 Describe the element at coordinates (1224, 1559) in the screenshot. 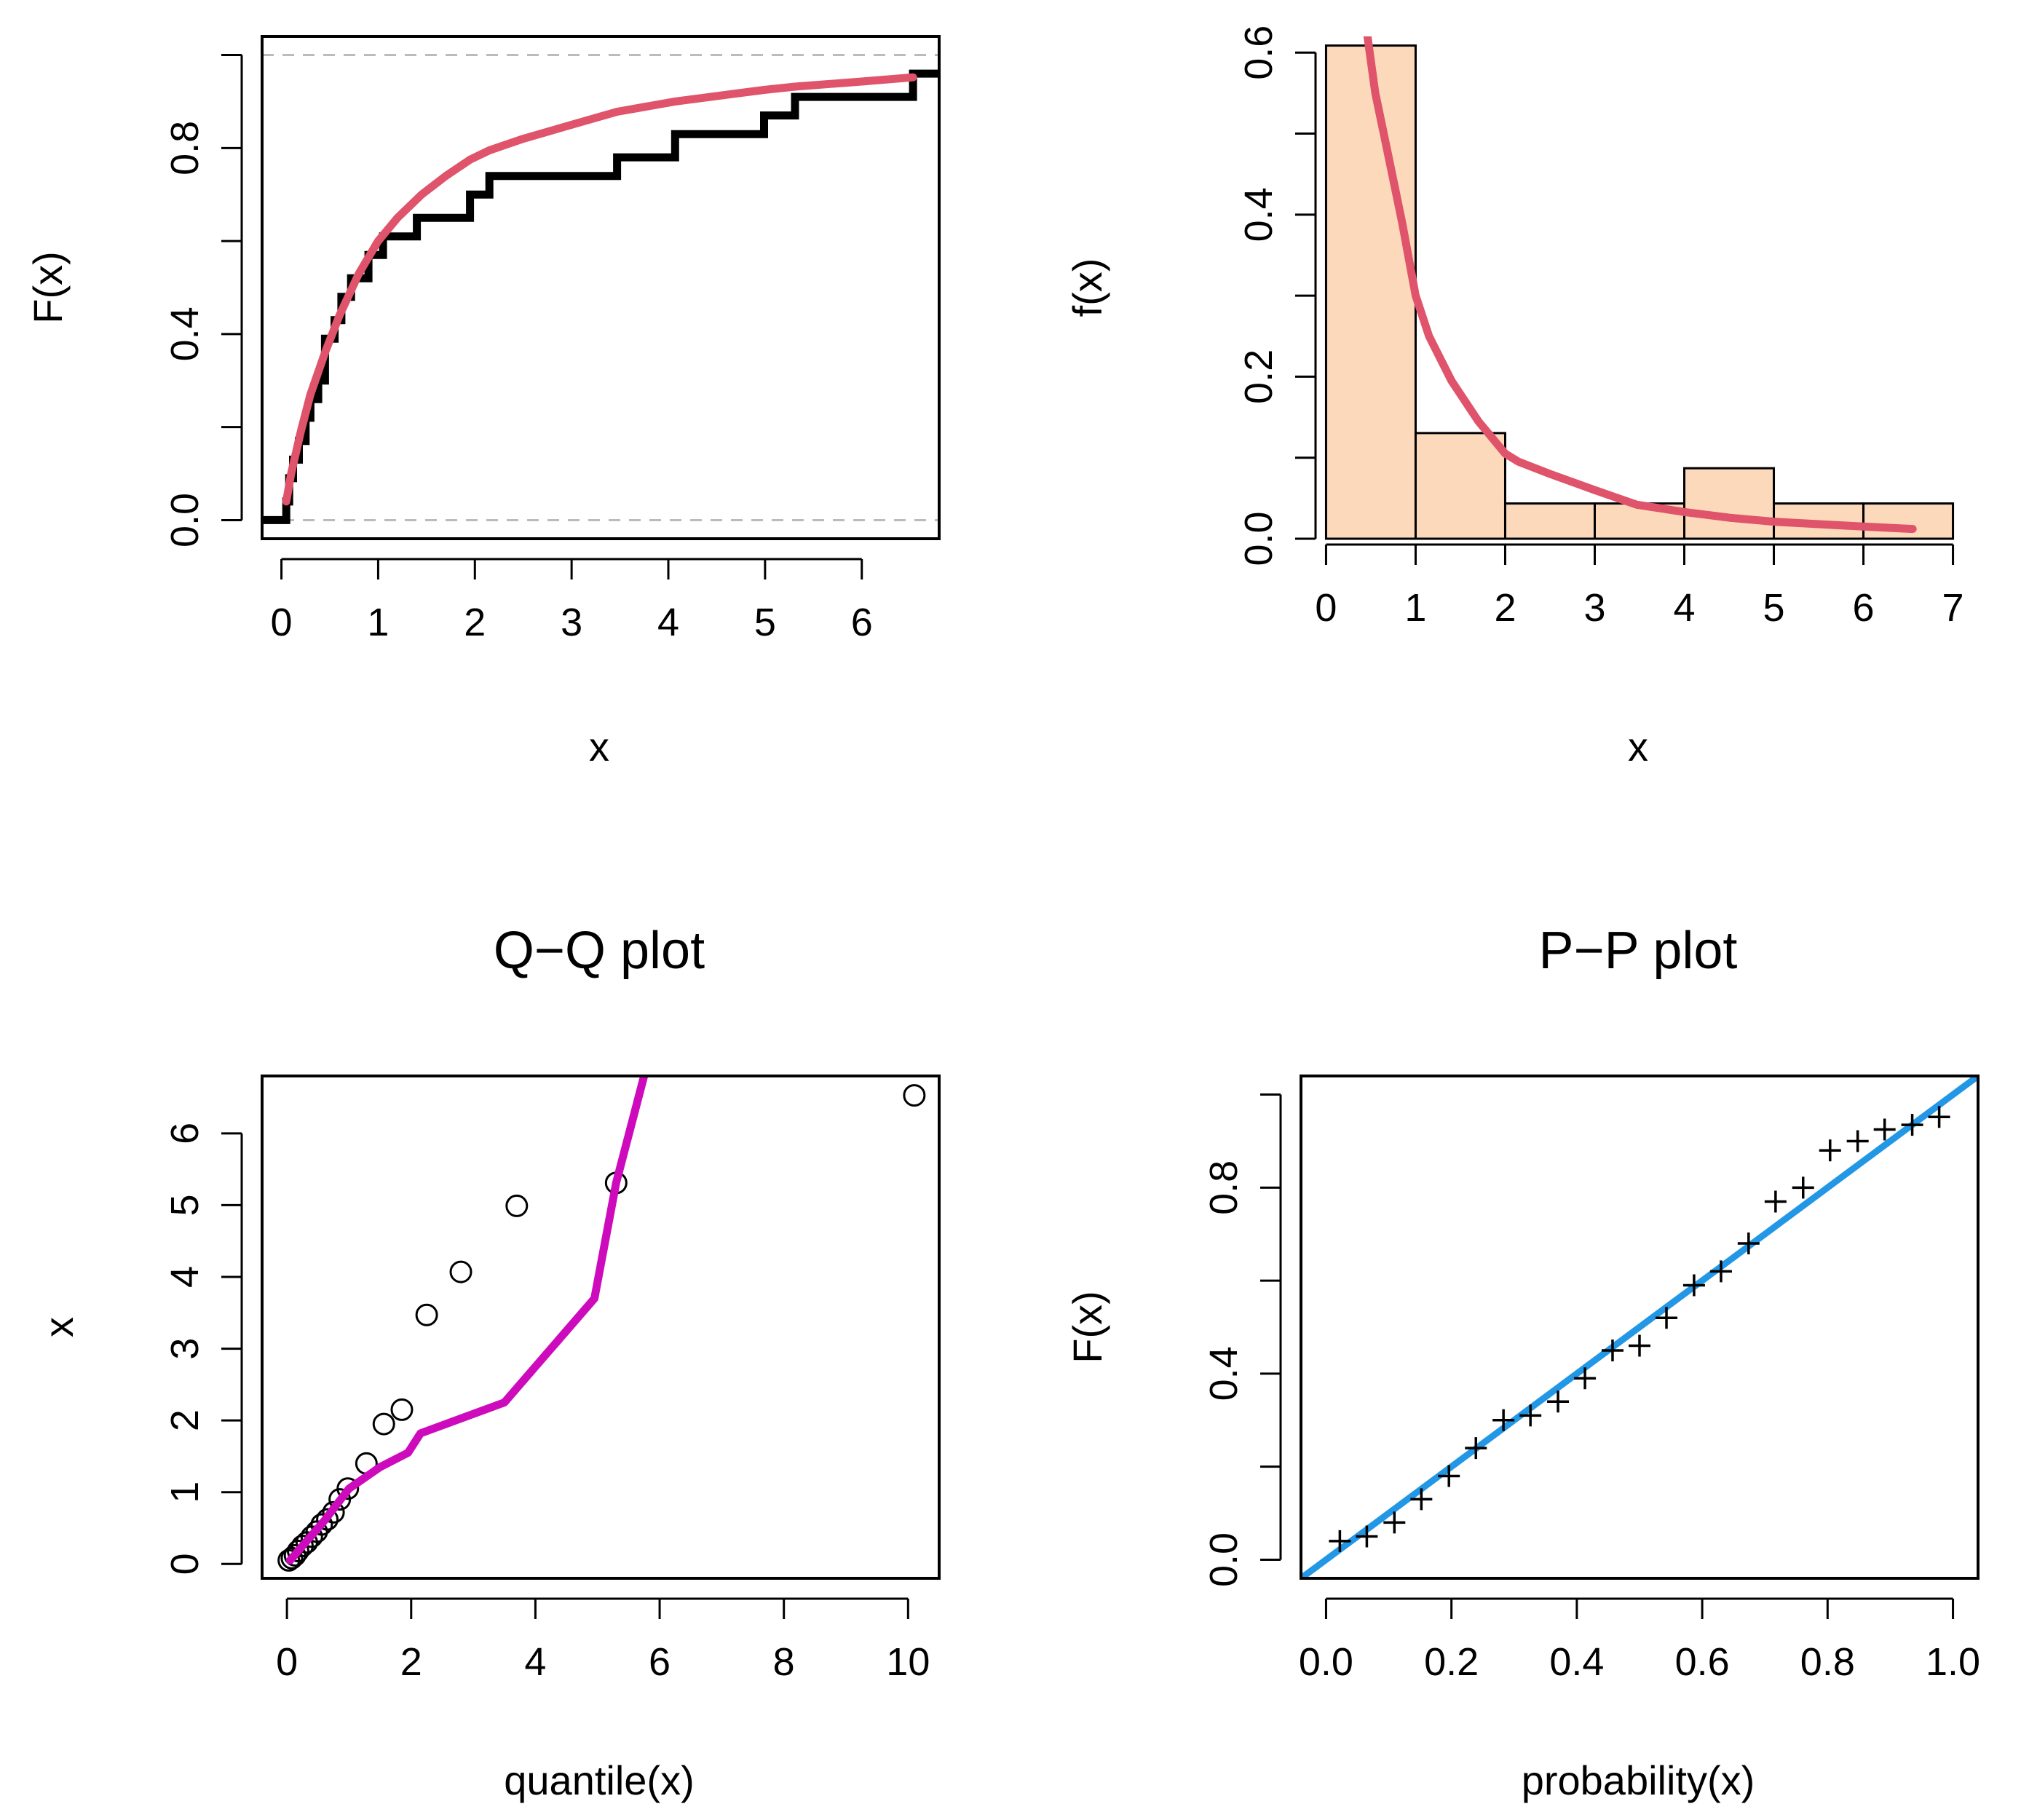

I see `pp-y-tick-label: 0.0` at that location.